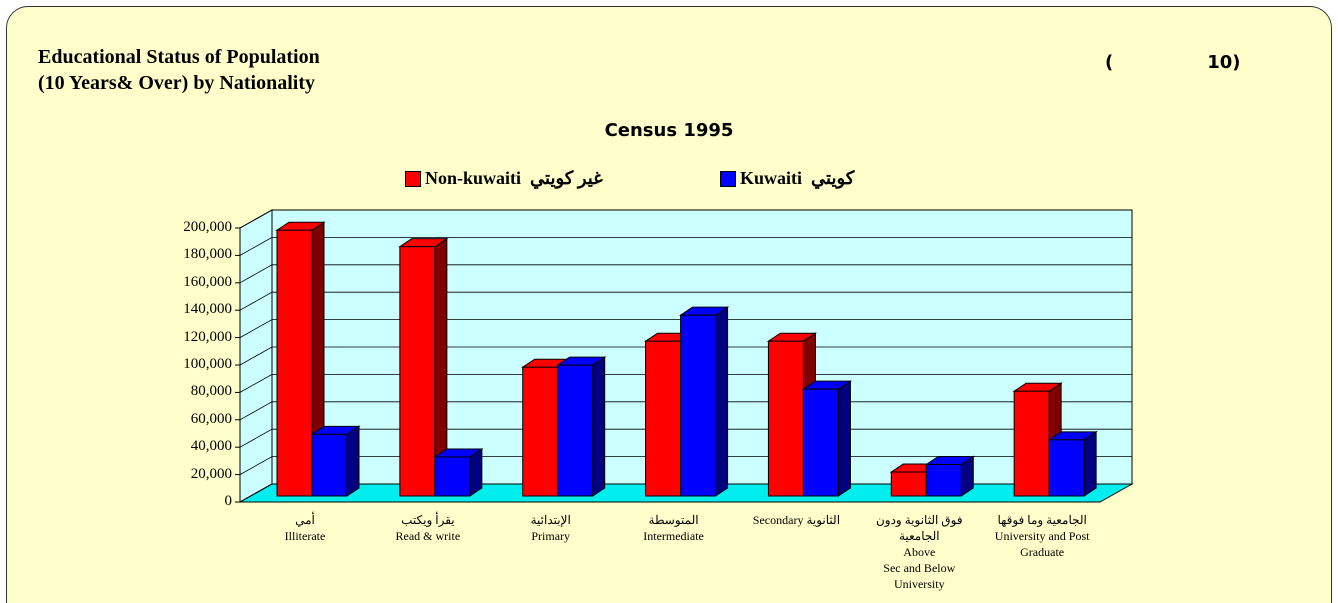 The width and height of the screenshot is (1338, 603). Describe the element at coordinates (305, 528) in the screenshot. I see `x-tick-label: أمي Illiterate` at that location.